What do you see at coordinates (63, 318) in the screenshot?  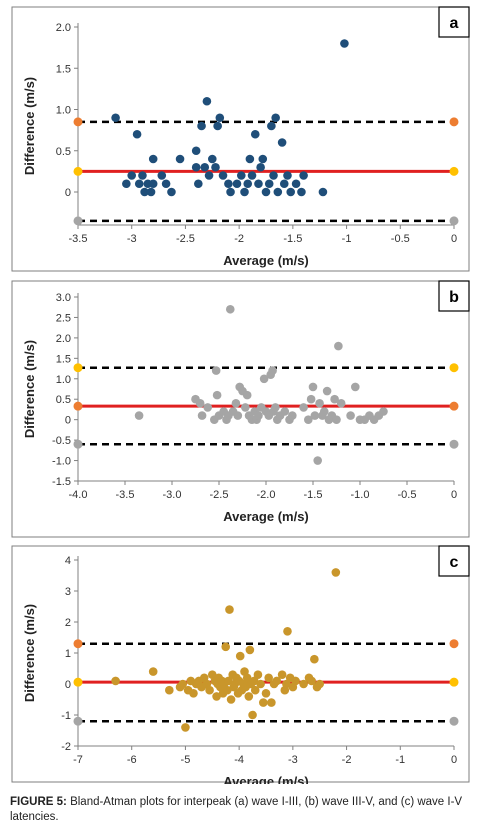 I see `y-tick-label: 2.5` at bounding box center [63, 318].